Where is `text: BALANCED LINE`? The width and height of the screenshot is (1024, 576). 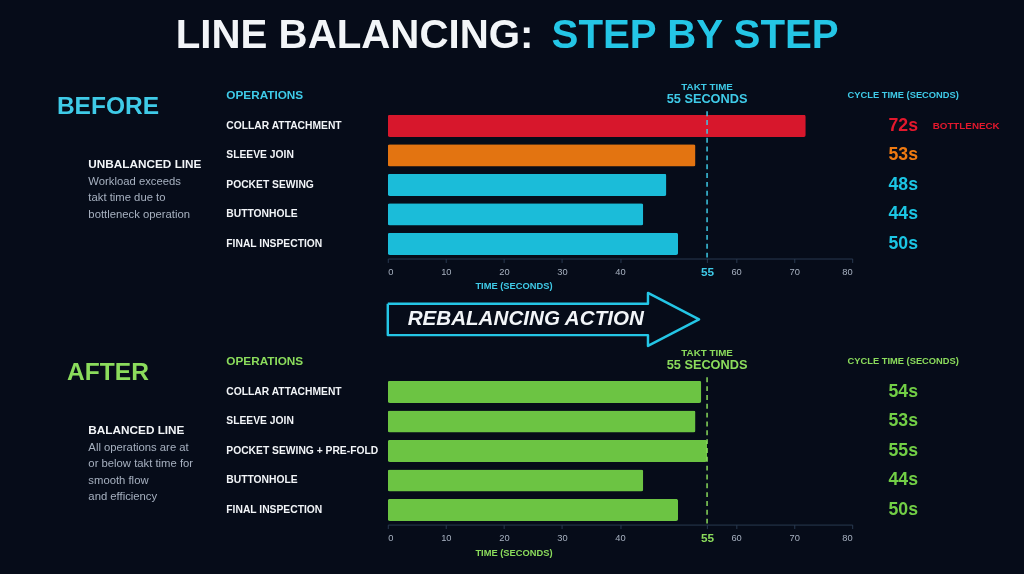
text: BALANCED LINE is located at coordinates (136, 430).